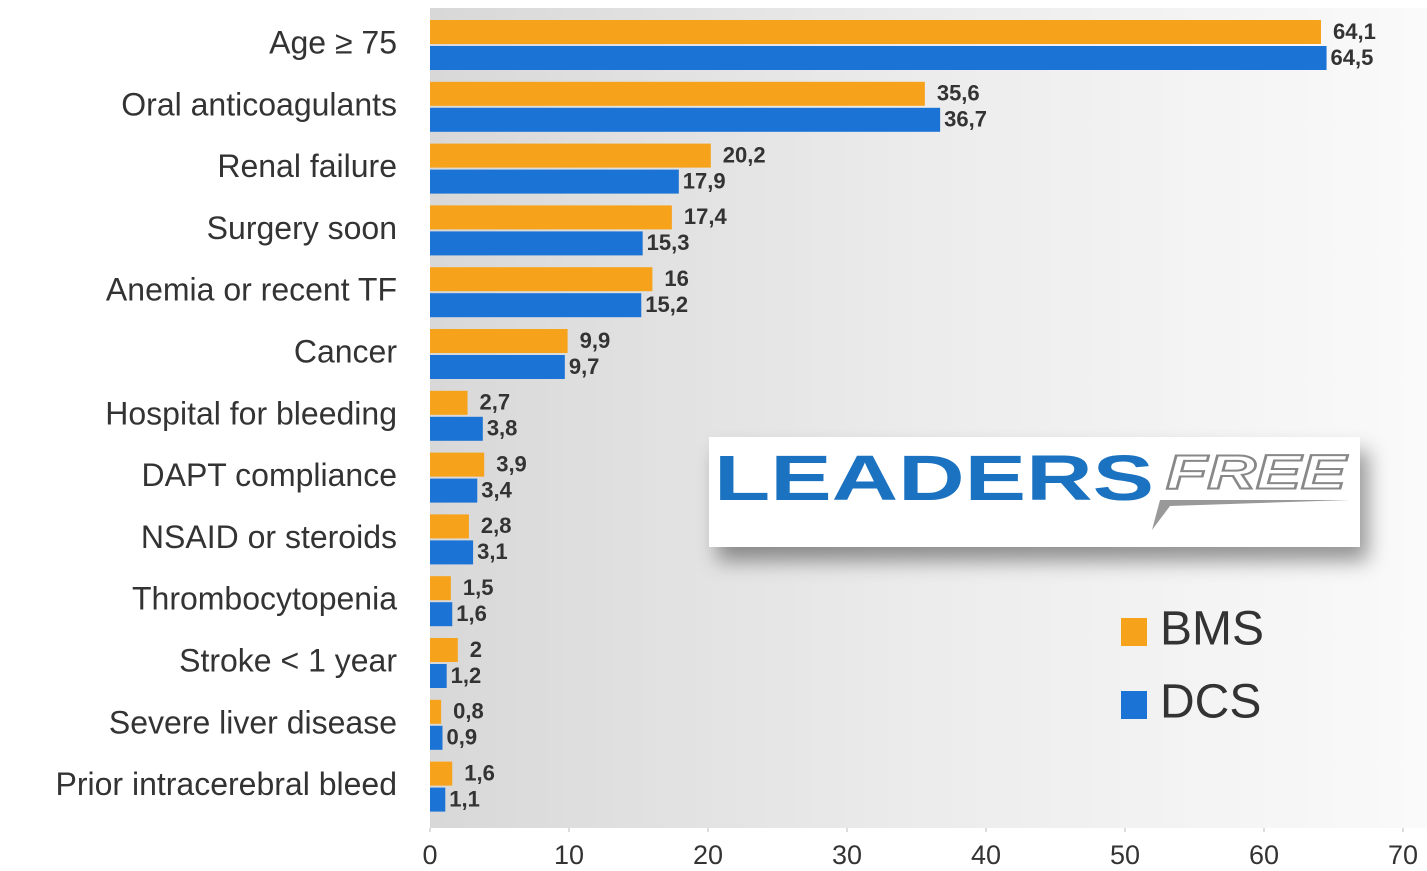  What do you see at coordinates (1212, 629) in the screenshot?
I see `legend-label: BMS` at bounding box center [1212, 629].